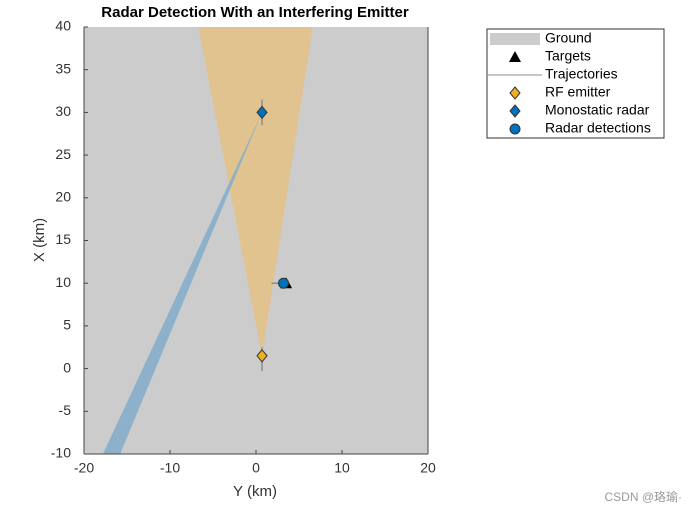 The width and height of the screenshot is (696, 520). Describe the element at coordinates (255, 491) in the screenshot. I see `x-axis-label: Y (km)` at that location.